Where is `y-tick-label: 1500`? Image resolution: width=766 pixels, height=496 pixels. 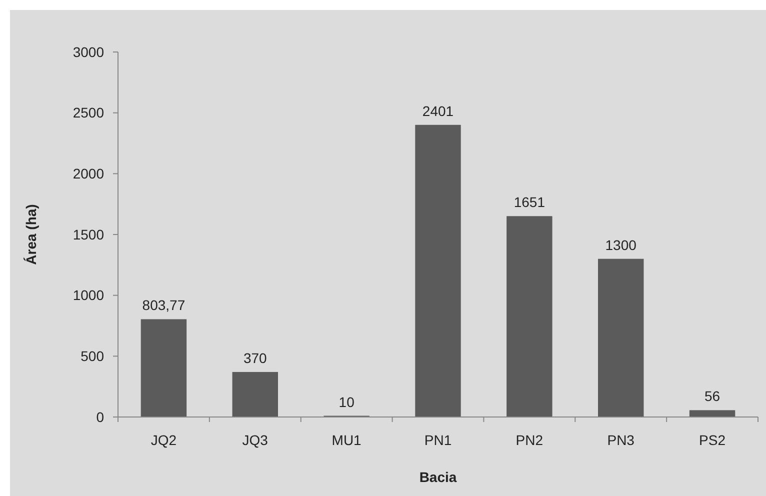
y-tick-label: 1500 is located at coordinates (88, 234).